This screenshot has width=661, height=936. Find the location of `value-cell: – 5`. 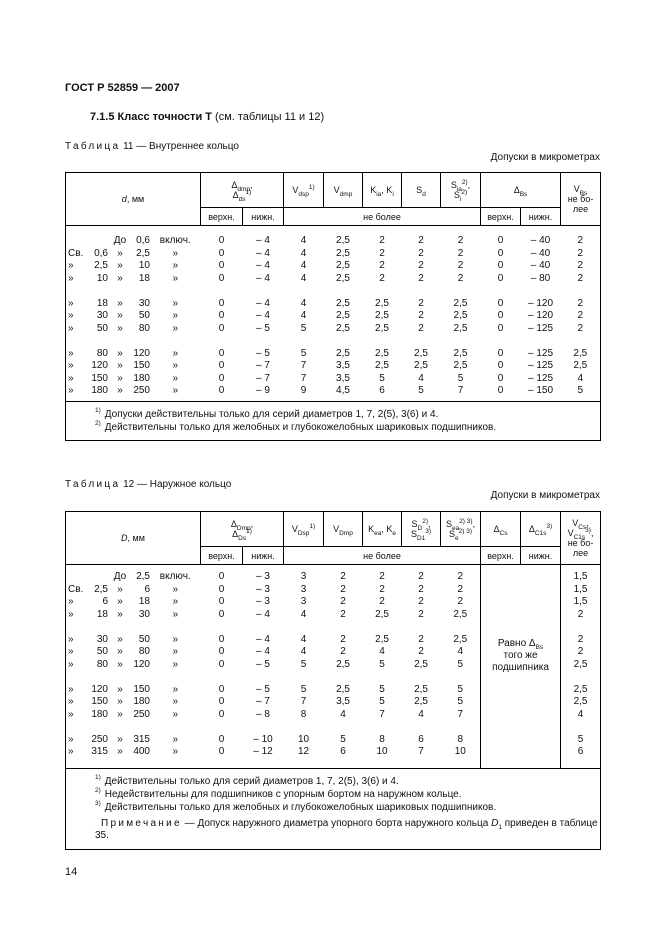

value-cell: – 5 is located at coordinates (263, 328).